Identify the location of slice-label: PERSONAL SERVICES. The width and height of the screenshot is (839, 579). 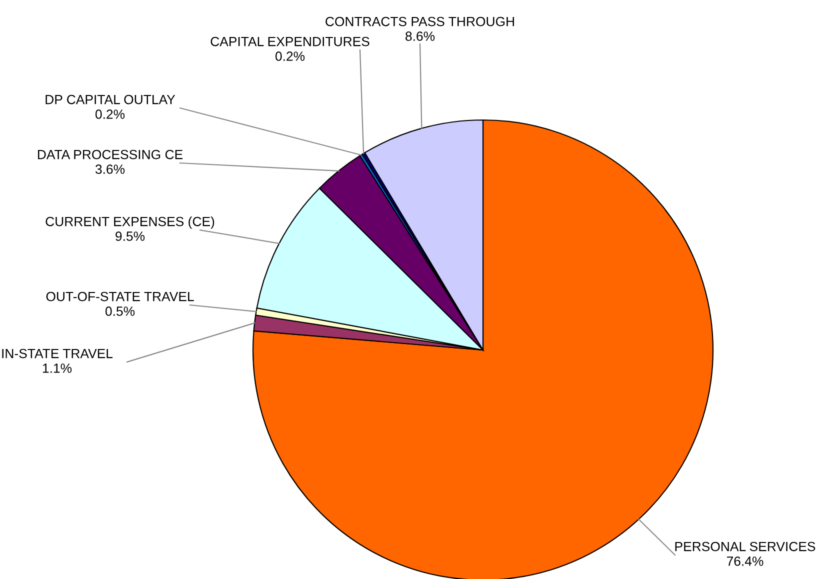
(745, 547).